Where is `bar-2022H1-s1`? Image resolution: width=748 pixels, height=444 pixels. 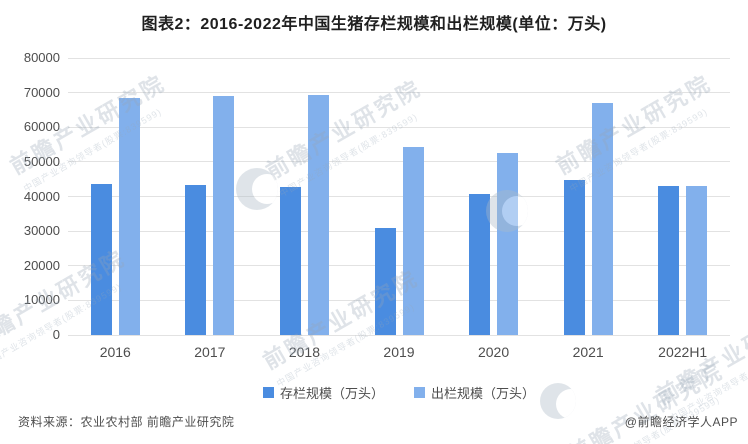
bar-2022H1-s1 is located at coordinates (669, 260).